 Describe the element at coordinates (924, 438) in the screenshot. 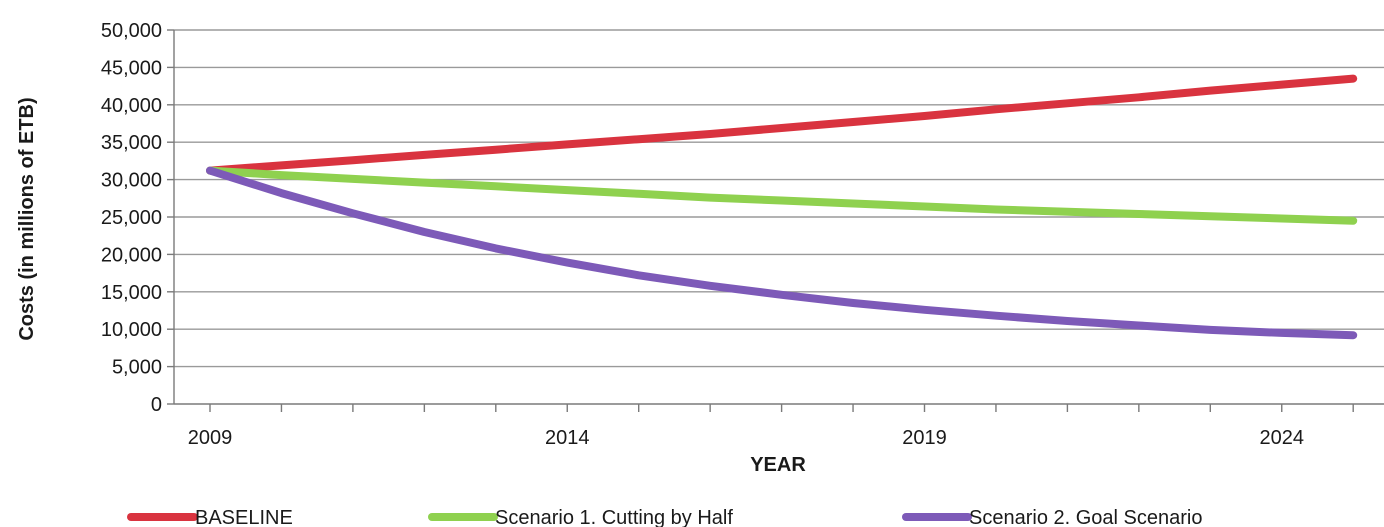

I see `x-tick-label: 2019` at that location.